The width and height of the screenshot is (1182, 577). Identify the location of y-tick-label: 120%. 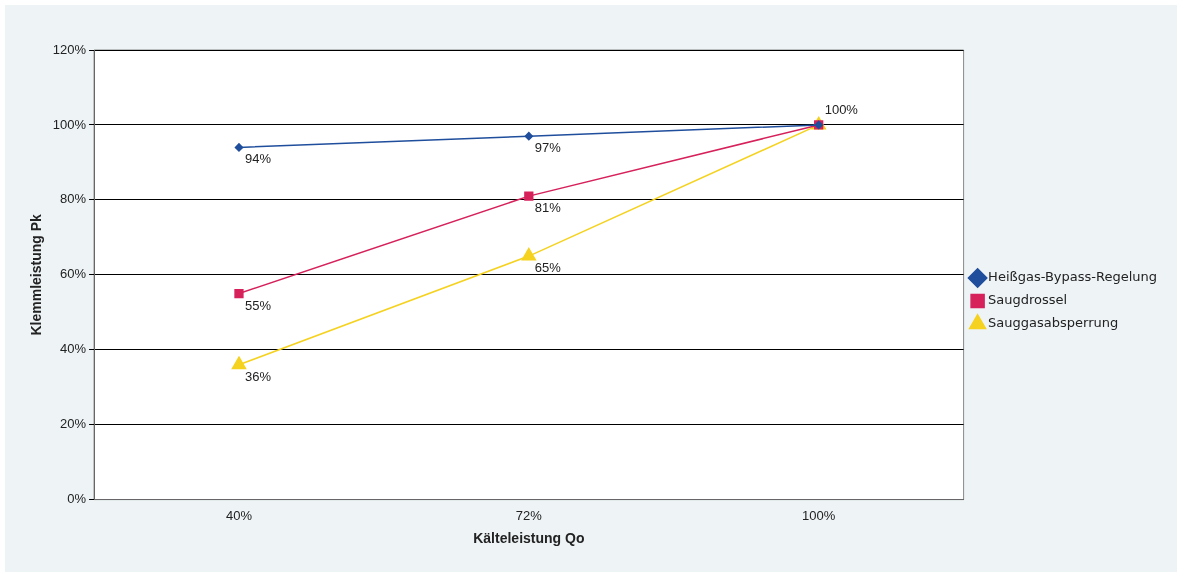
(69, 49).